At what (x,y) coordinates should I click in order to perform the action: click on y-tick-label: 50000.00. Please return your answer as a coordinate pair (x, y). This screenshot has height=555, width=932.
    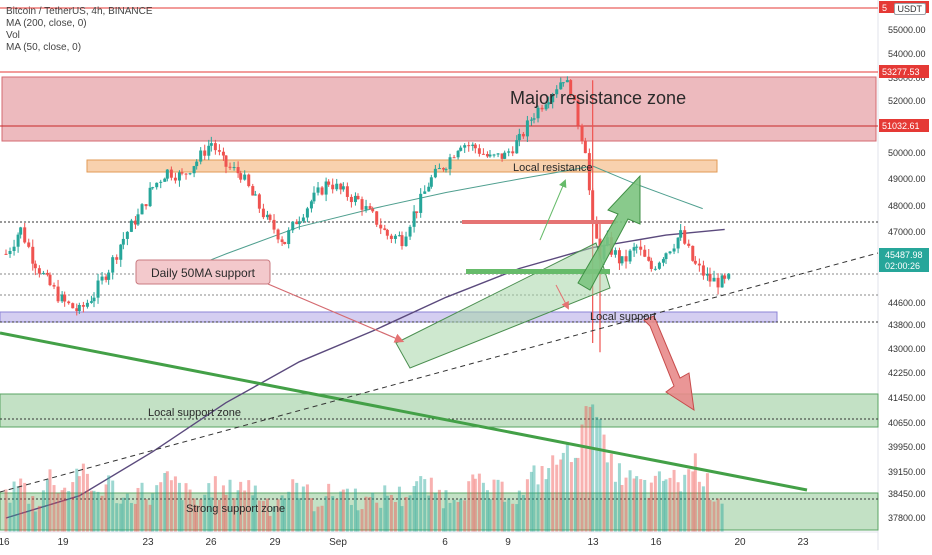
    Looking at the image, I should click on (907, 153).